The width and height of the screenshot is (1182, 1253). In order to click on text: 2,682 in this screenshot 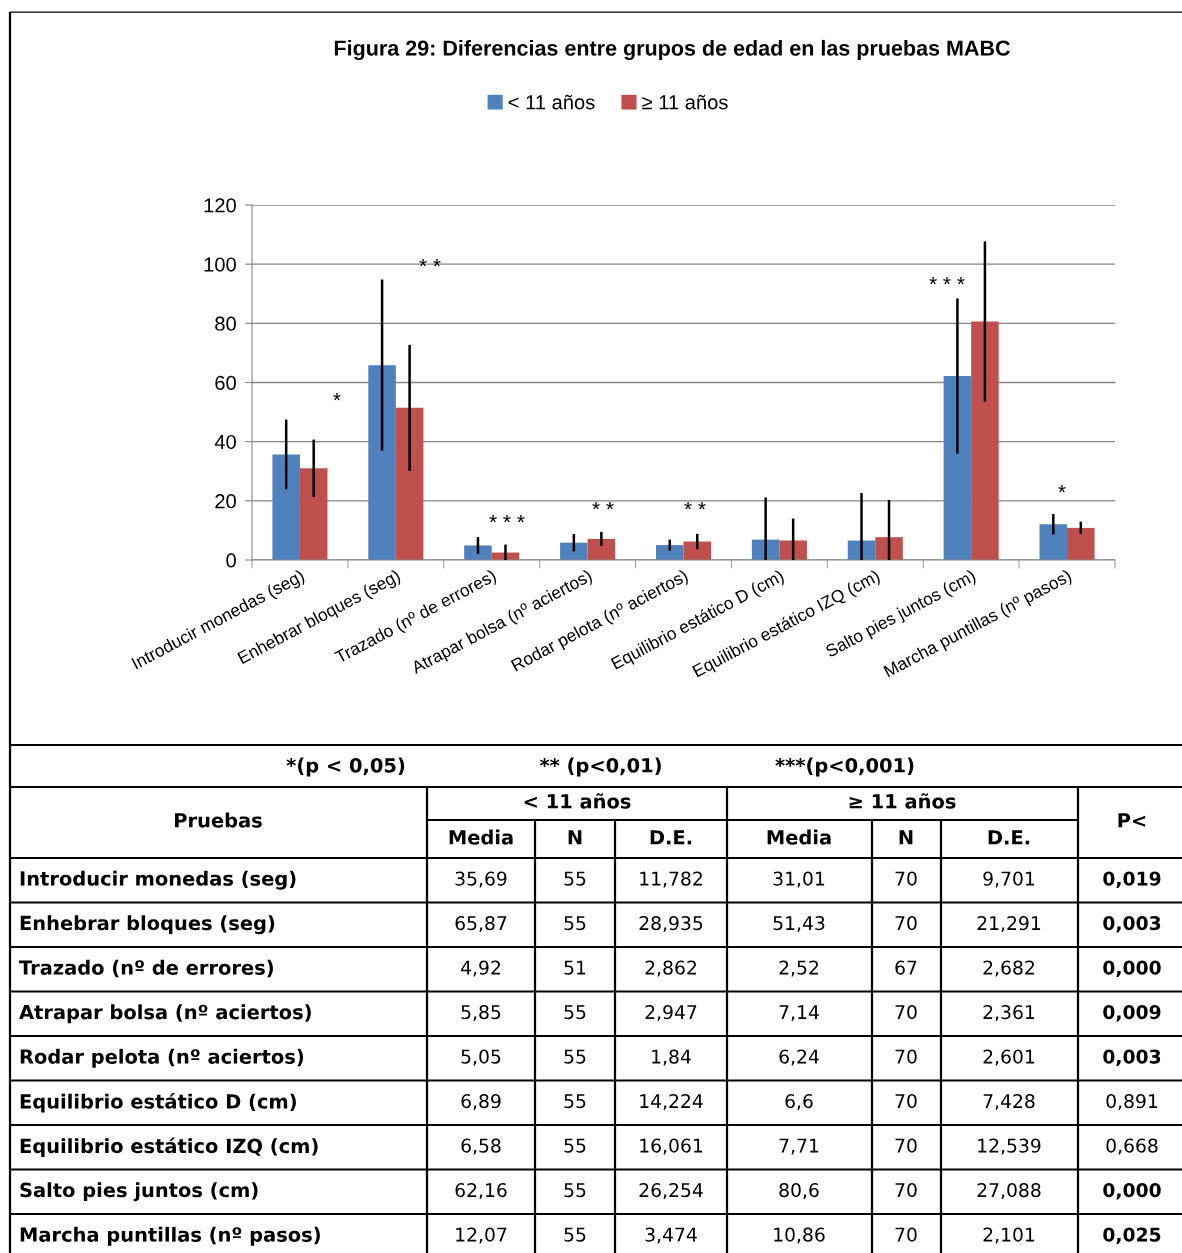, I will do `click(1008, 968)`.